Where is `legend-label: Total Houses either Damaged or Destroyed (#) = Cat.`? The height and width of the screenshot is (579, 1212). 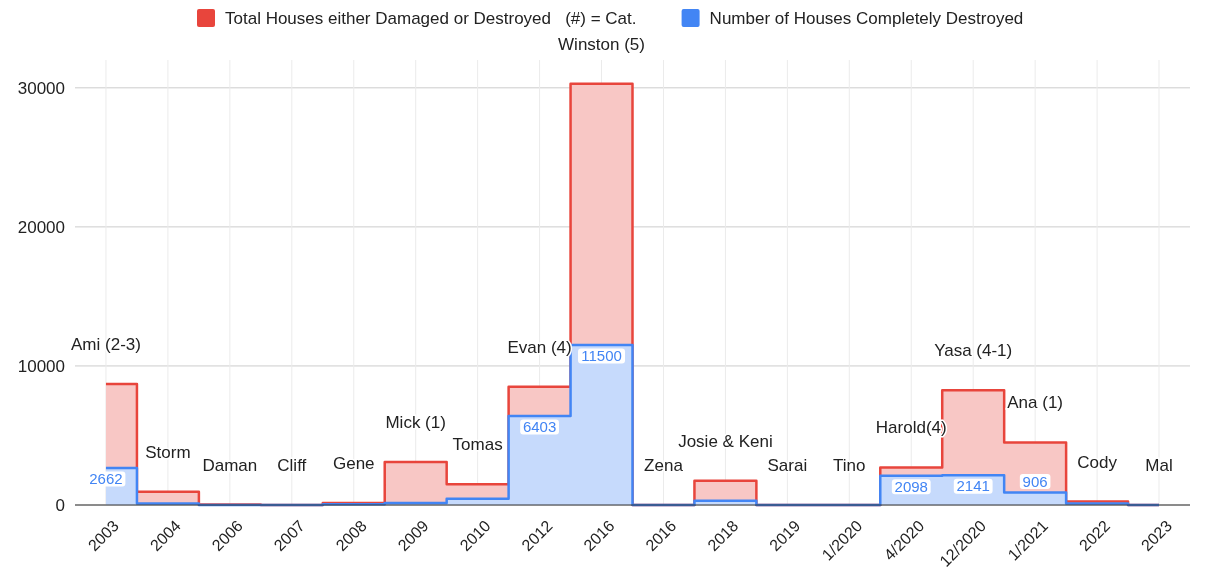
legend-label: Total Houses either Damaged or Destroyed (#) = Cat. is located at coordinates (431, 18).